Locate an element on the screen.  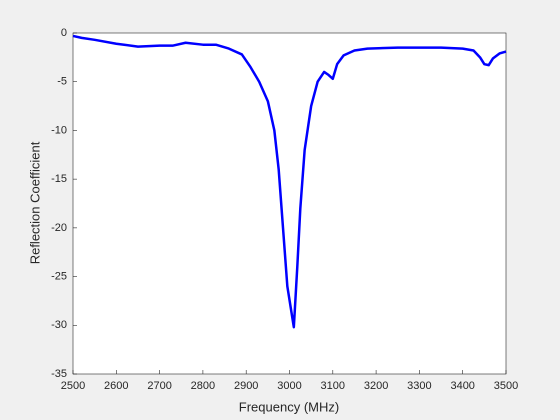
x-tick-label: 3500 is located at coordinates (506, 386).